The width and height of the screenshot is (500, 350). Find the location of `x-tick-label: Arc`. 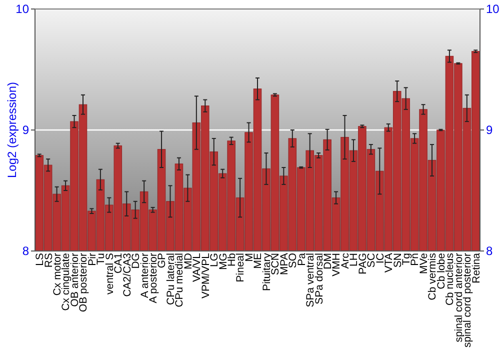

x-tick-label: Arc is located at coordinates (345, 261).